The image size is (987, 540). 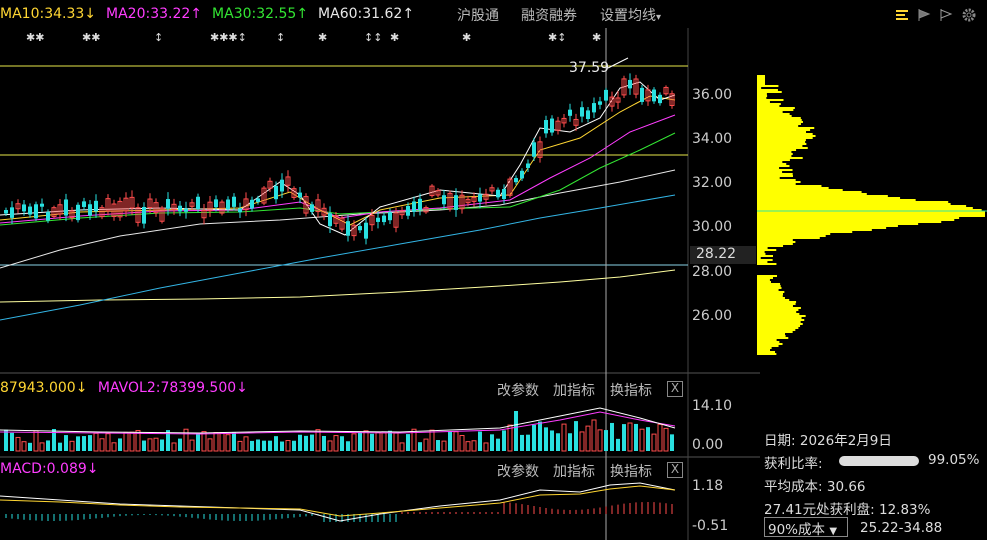 I want to click on macd-add-indicator-button: 加指标, so click(x=574, y=472).